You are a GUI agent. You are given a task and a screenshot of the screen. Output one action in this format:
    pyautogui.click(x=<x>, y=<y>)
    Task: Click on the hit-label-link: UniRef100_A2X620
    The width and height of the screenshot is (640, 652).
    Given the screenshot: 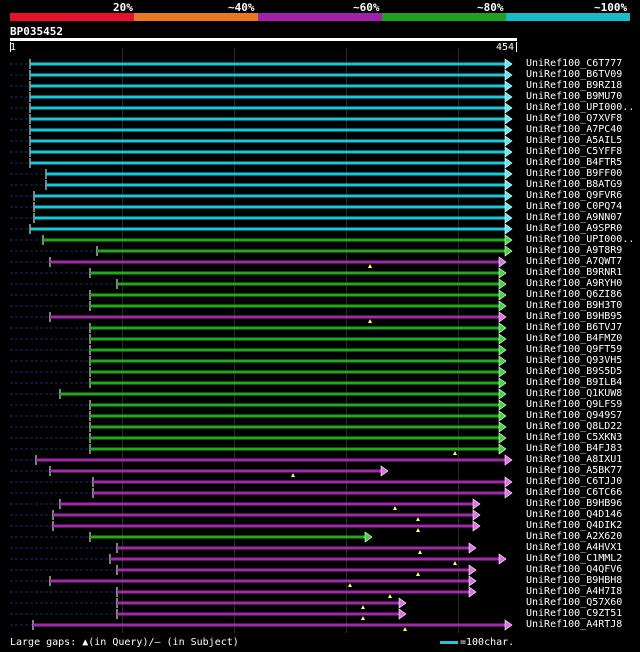 What is the action you would take?
    pyautogui.click(x=574, y=536)
    